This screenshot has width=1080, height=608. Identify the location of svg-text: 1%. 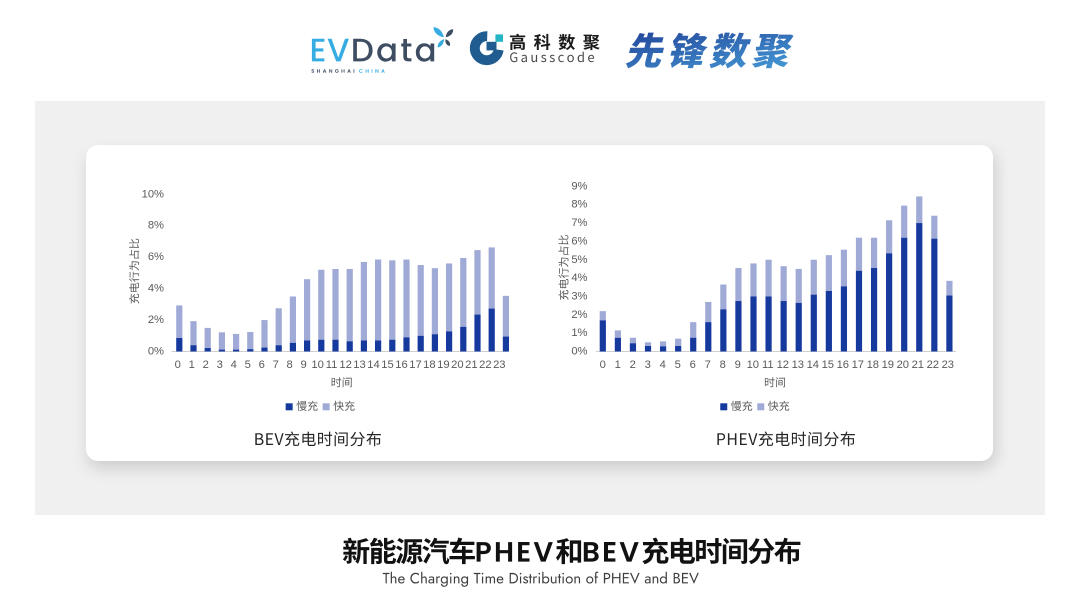
(579, 333).